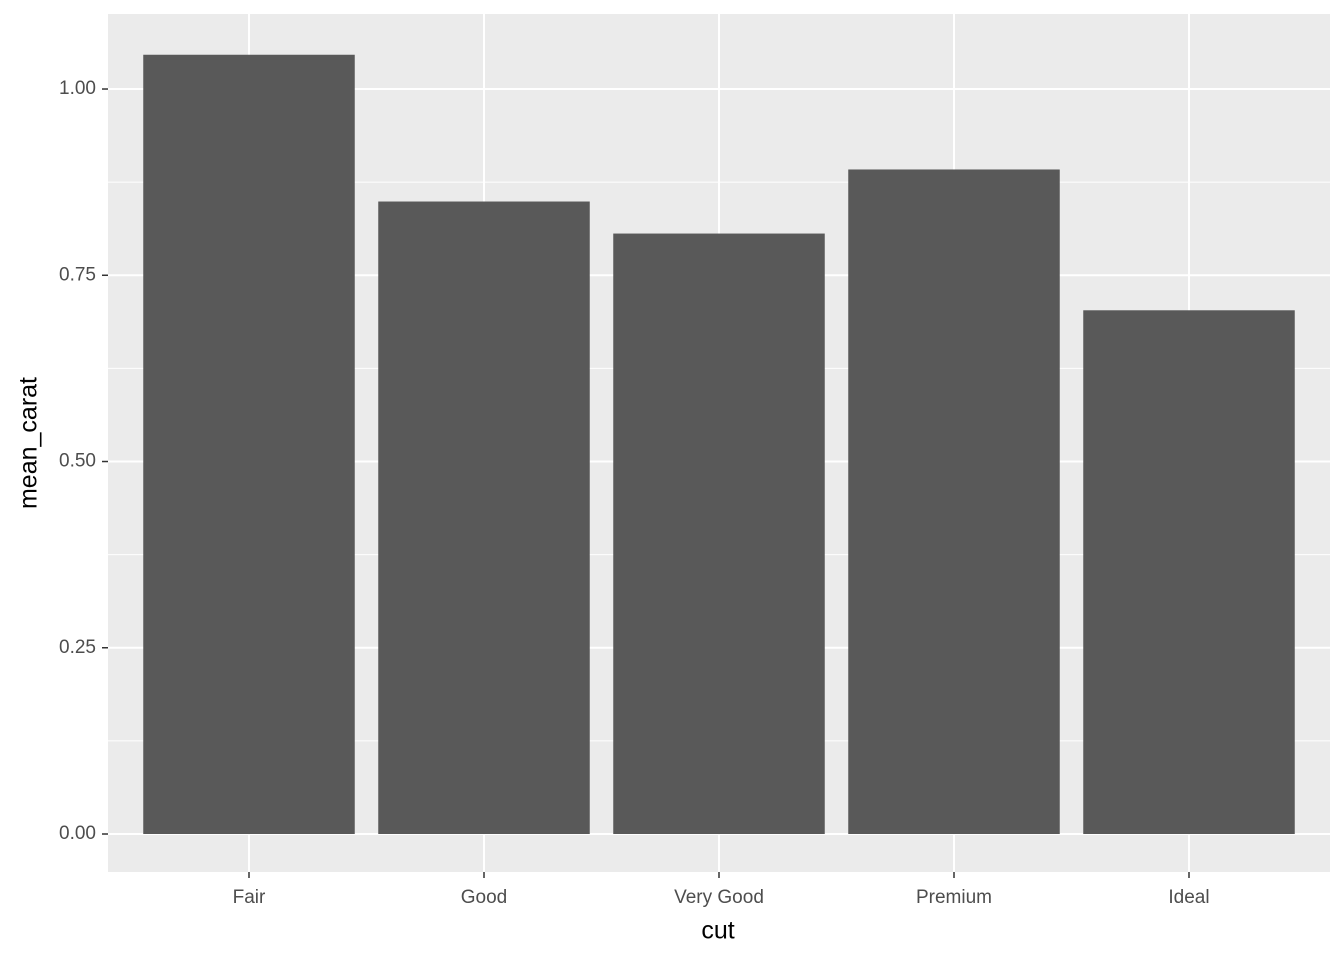  What do you see at coordinates (77, 833) in the screenshot?
I see `y-tick-label: 0.00` at bounding box center [77, 833].